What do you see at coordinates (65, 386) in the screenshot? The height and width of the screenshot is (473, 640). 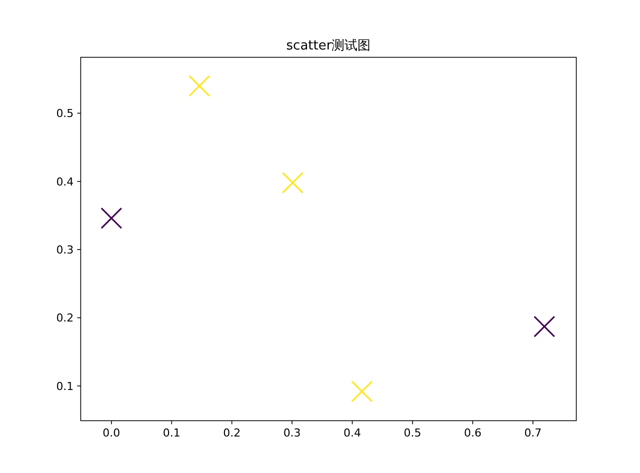 I see `y-tick-label: 0.1` at bounding box center [65, 386].